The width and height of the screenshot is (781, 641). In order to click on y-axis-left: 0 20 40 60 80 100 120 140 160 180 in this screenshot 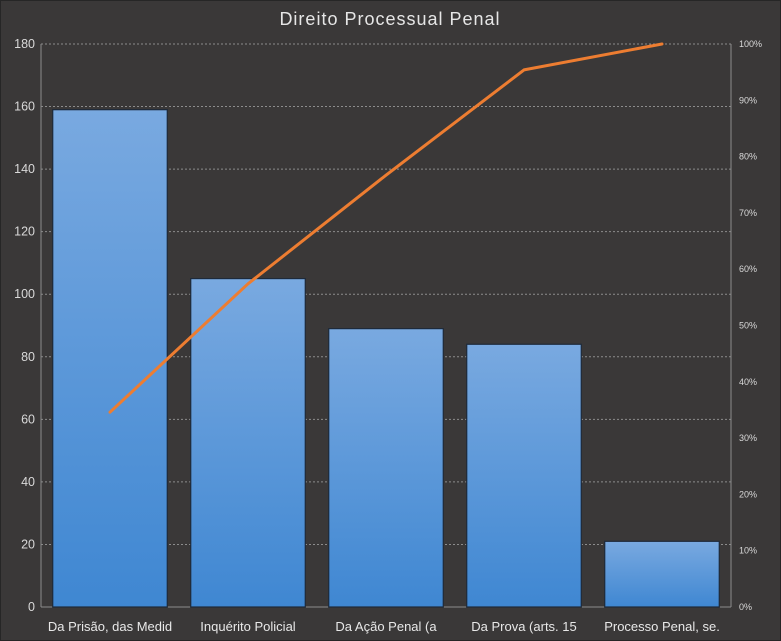, I will do `click(24, 325)`.